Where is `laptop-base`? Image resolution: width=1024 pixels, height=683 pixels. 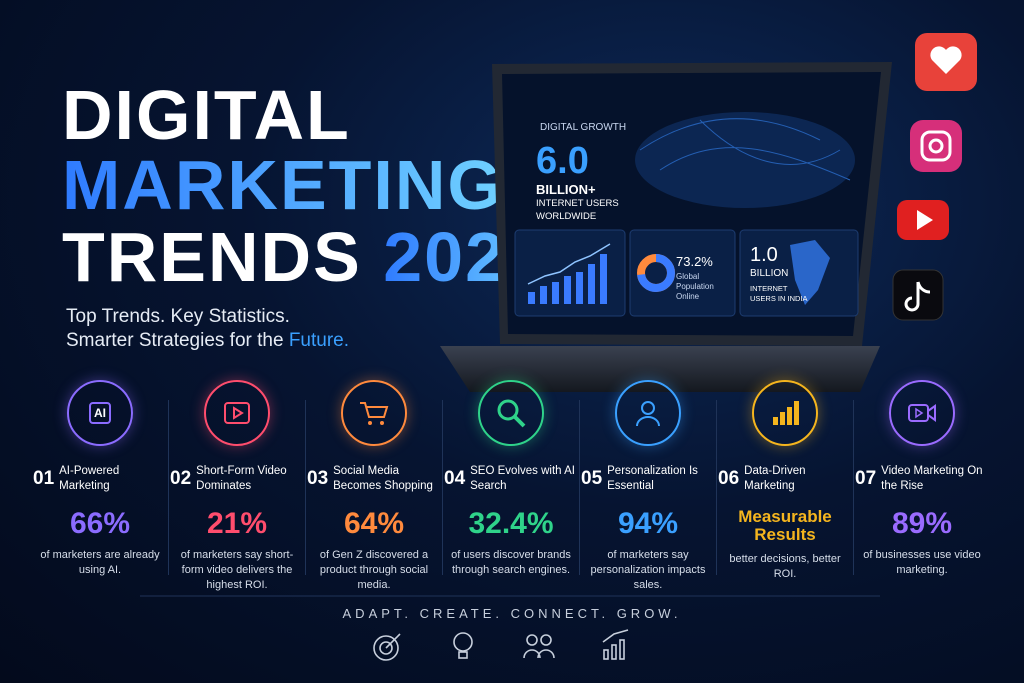
laptop-base is located at coordinates (660, 369).